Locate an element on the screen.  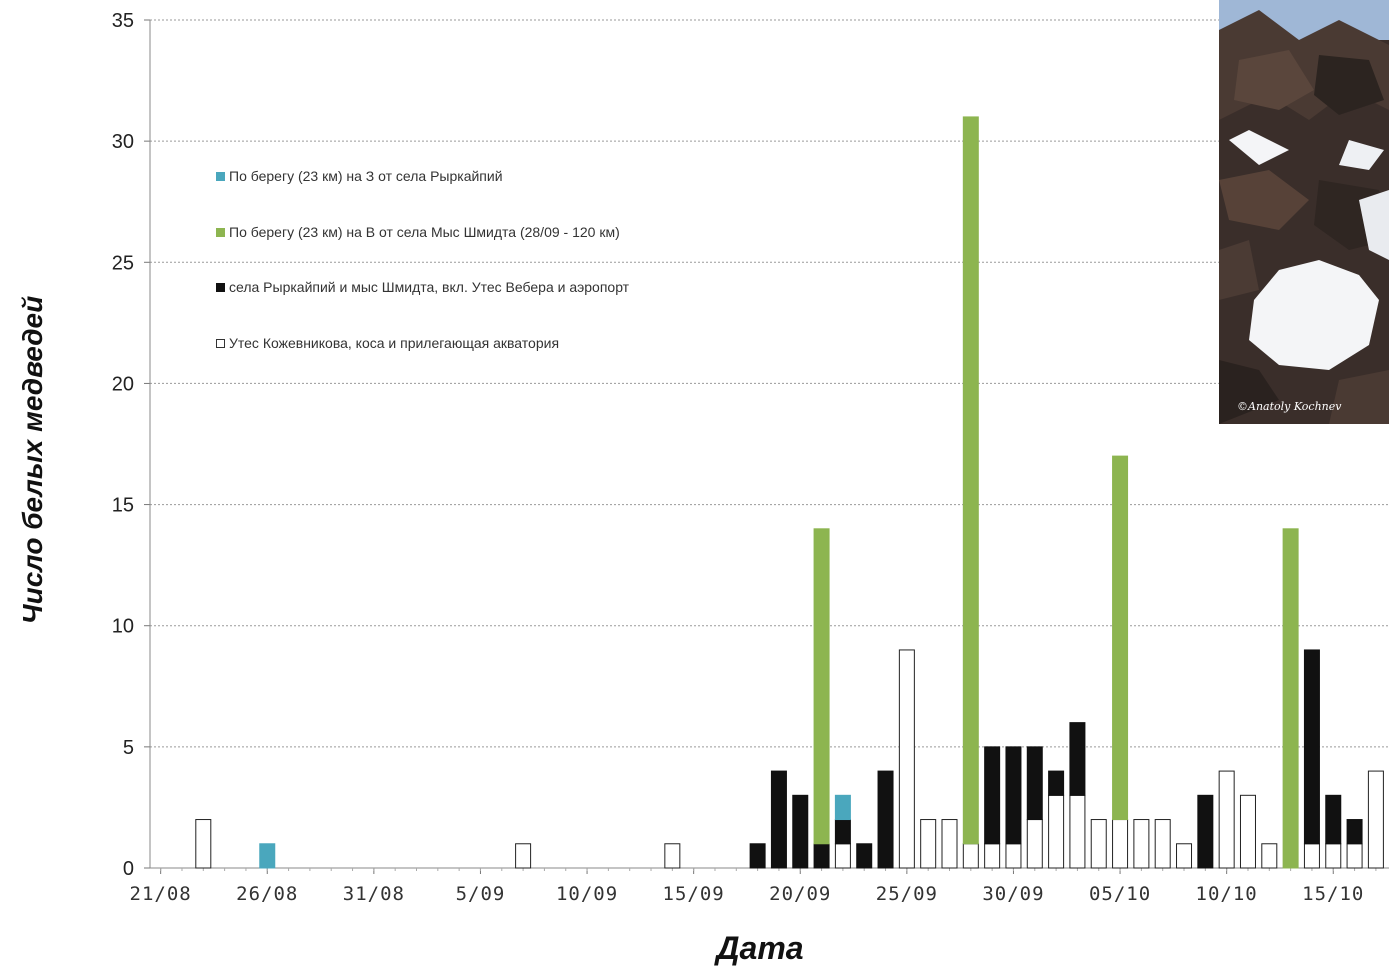
y-tick-label: 15 is located at coordinates (123, 506).